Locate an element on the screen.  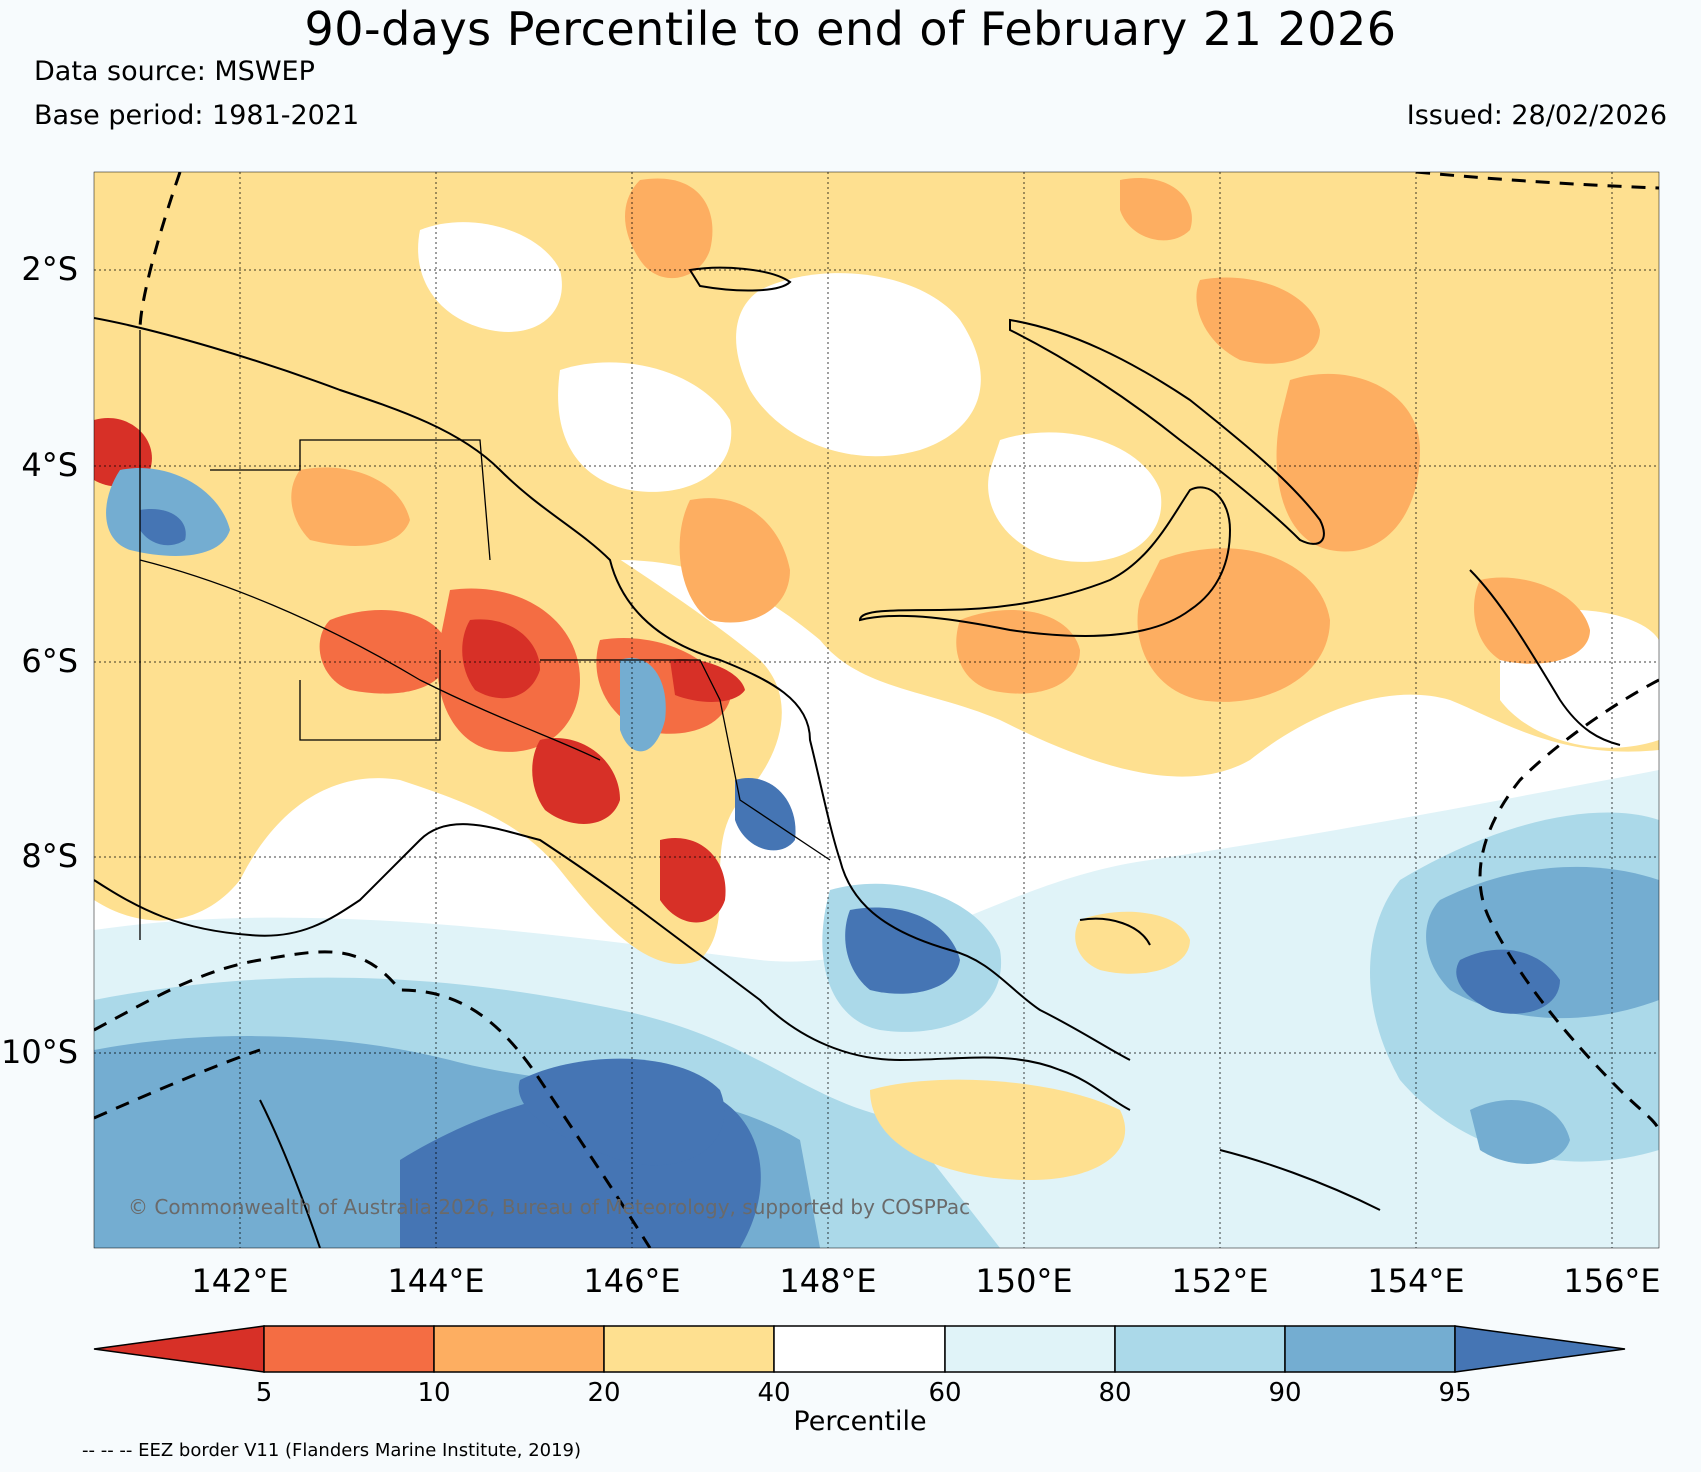
eez-border-north is located at coordinates (1537, 181).